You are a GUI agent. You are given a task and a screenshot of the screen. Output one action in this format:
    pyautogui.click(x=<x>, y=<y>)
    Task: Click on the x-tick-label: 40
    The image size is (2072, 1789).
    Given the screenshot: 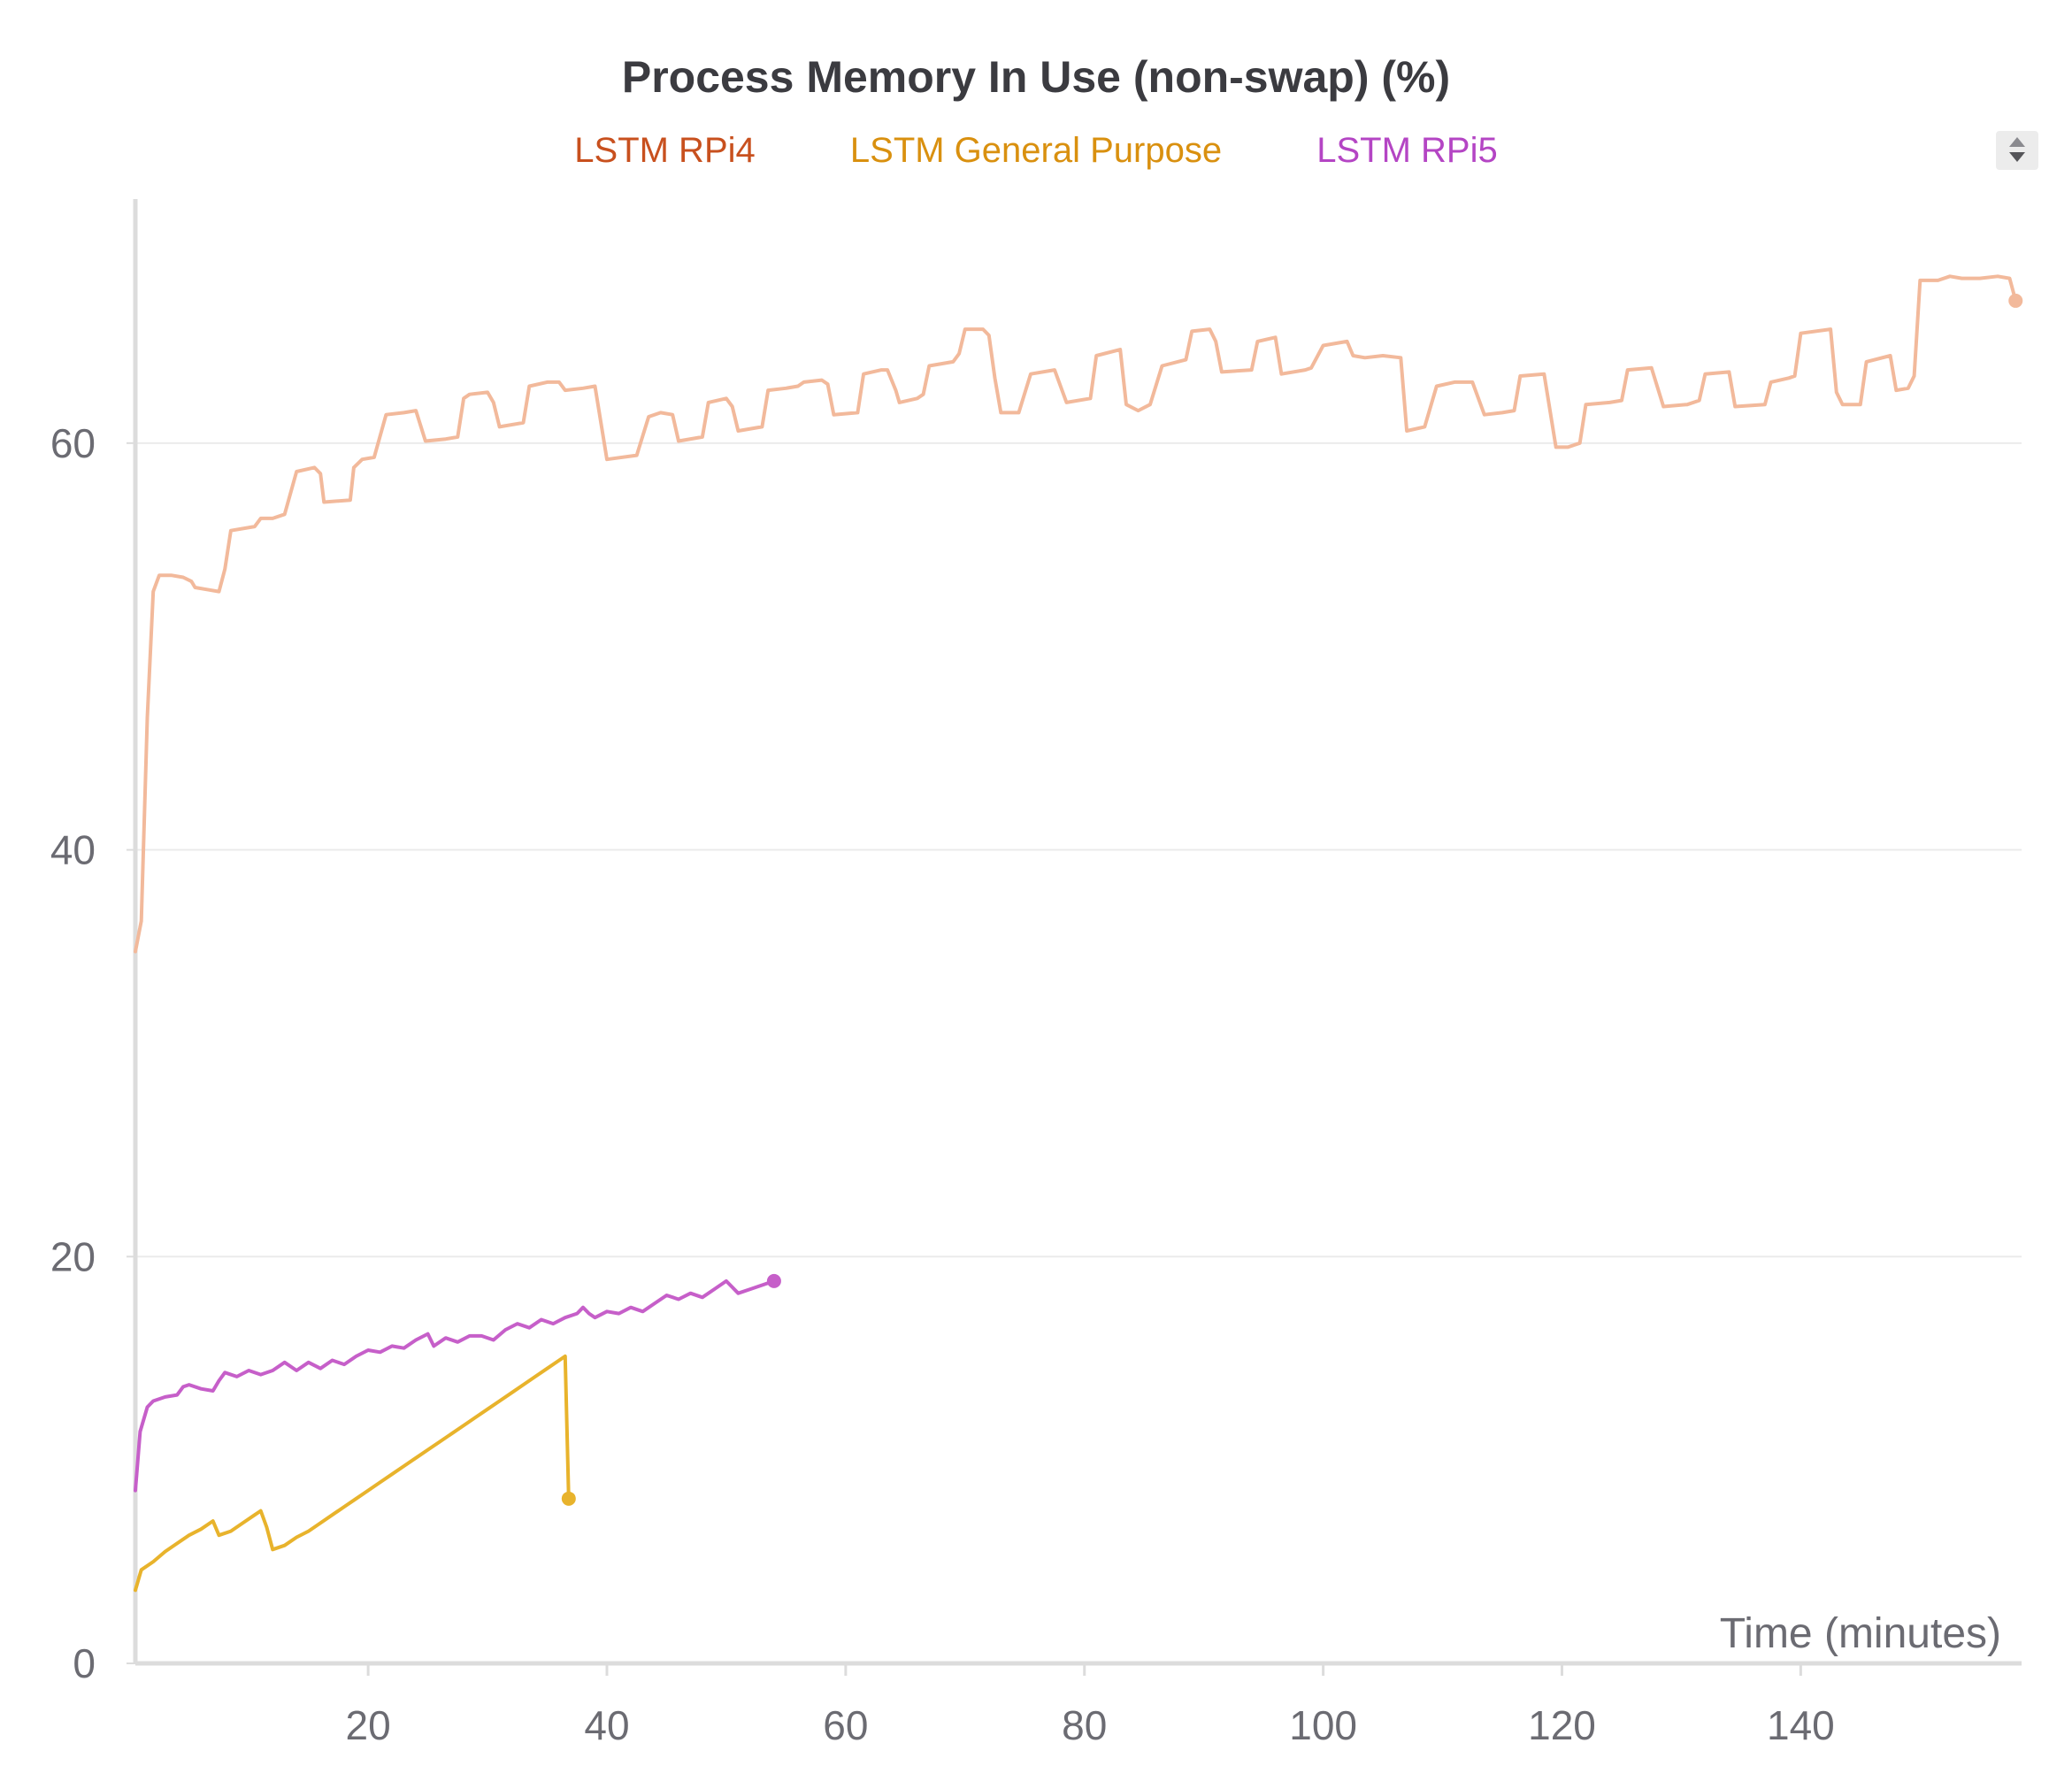 What is the action you would take?
    pyautogui.click(x=606, y=1725)
    